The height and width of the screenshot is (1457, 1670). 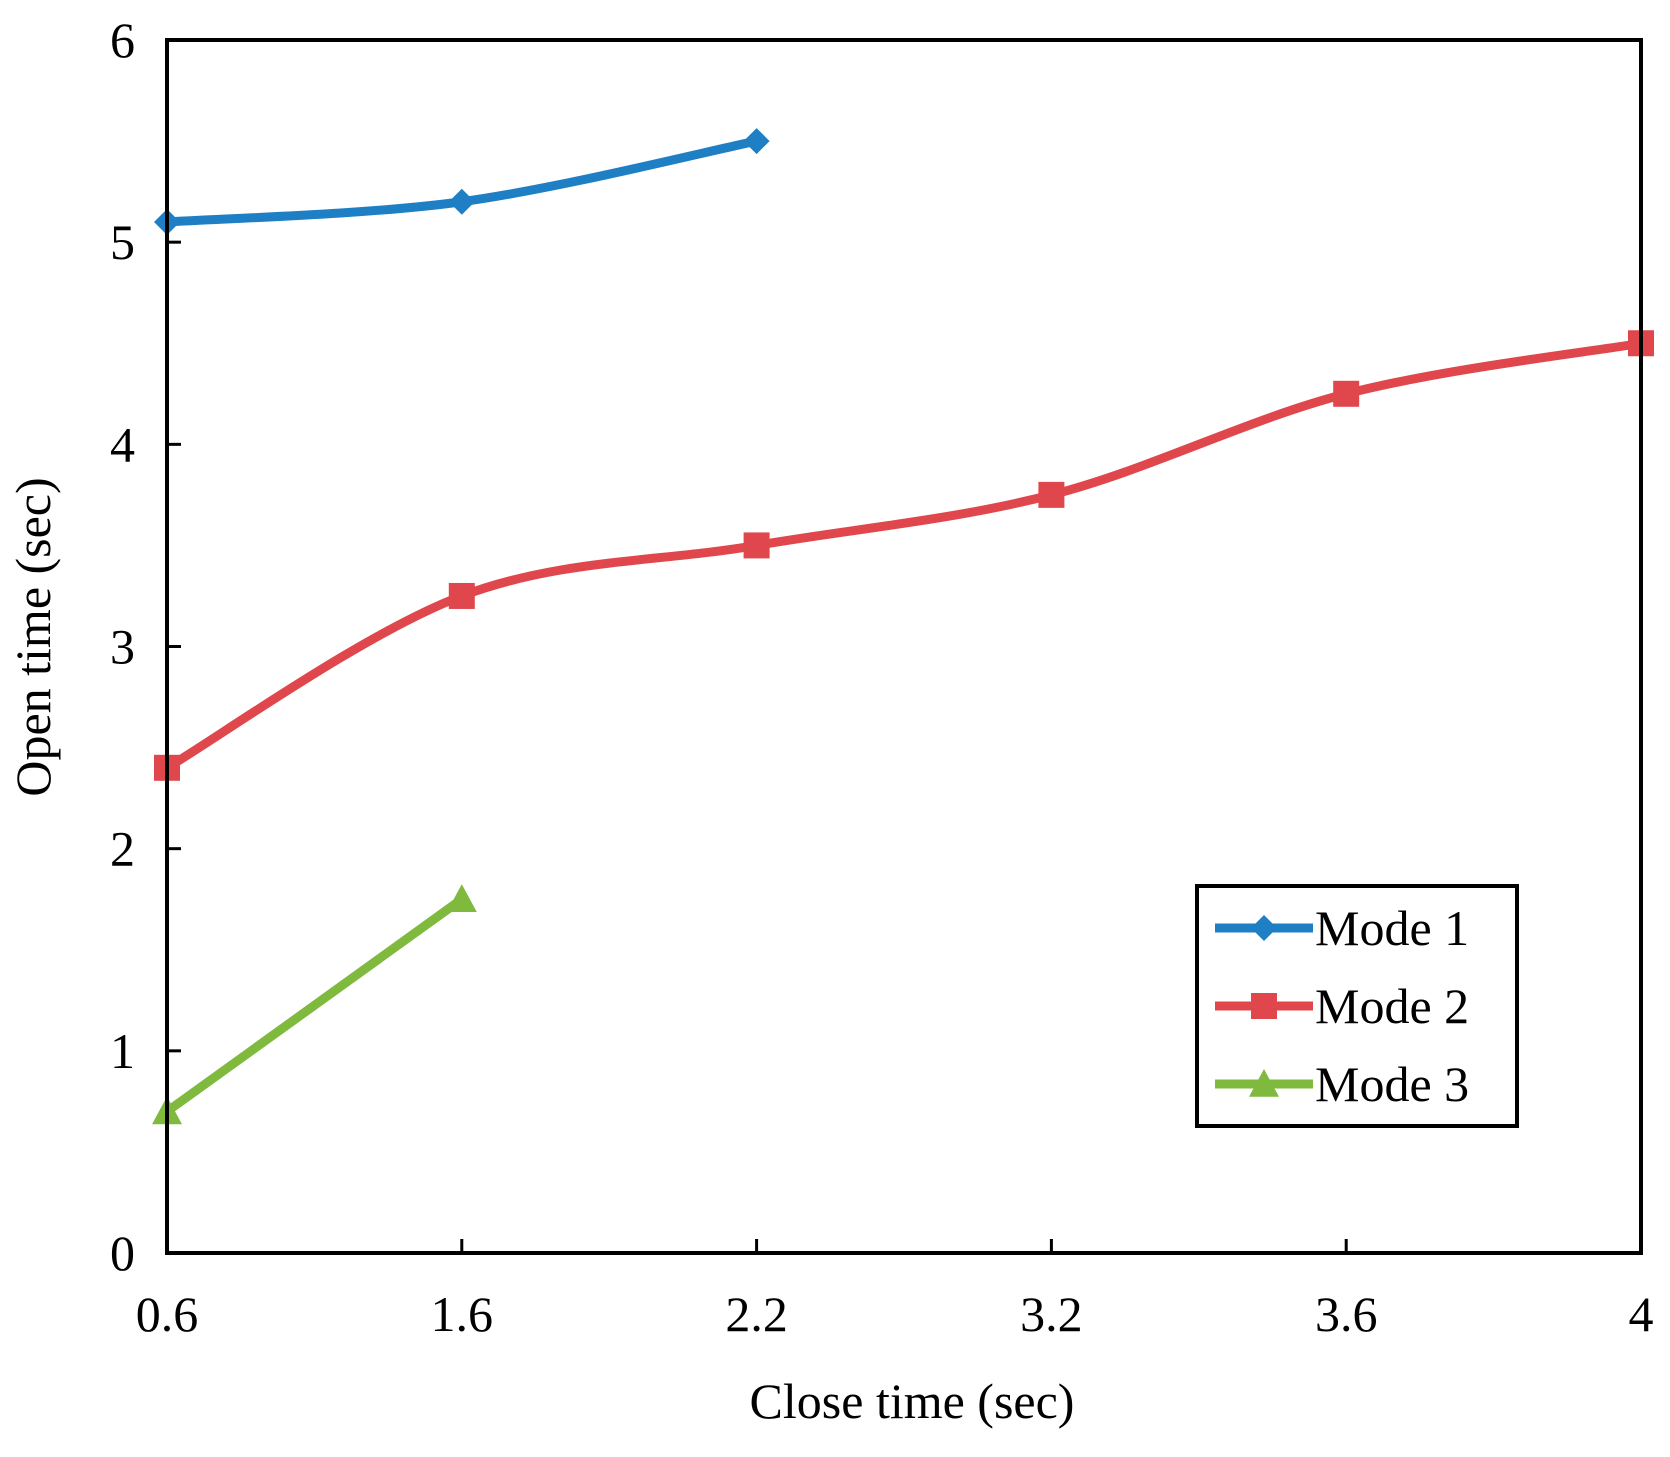 What do you see at coordinates (122, 1253) in the screenshot?
I see `y-tick-label: 0` at bounding box center [122, 1253].